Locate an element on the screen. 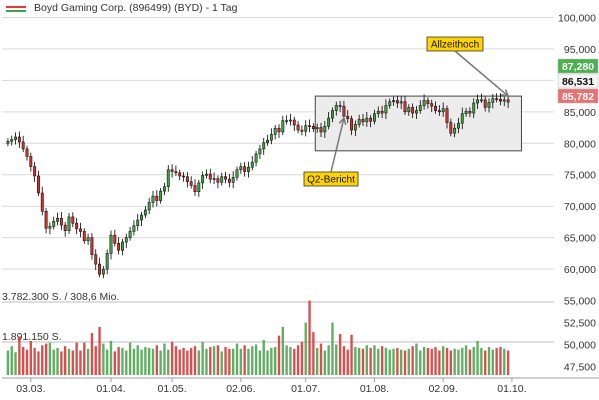  price-label-low is located at coordinates (578, 96).